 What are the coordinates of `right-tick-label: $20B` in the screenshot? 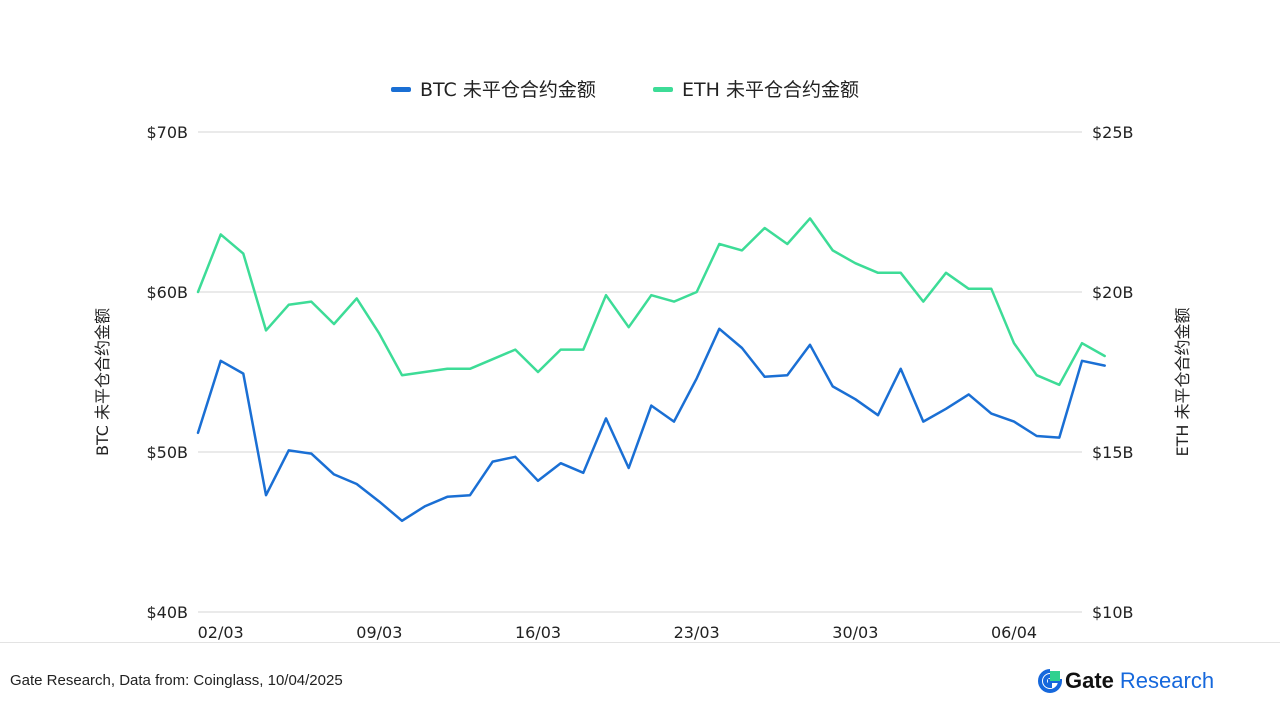 It's located at (1113, 292).